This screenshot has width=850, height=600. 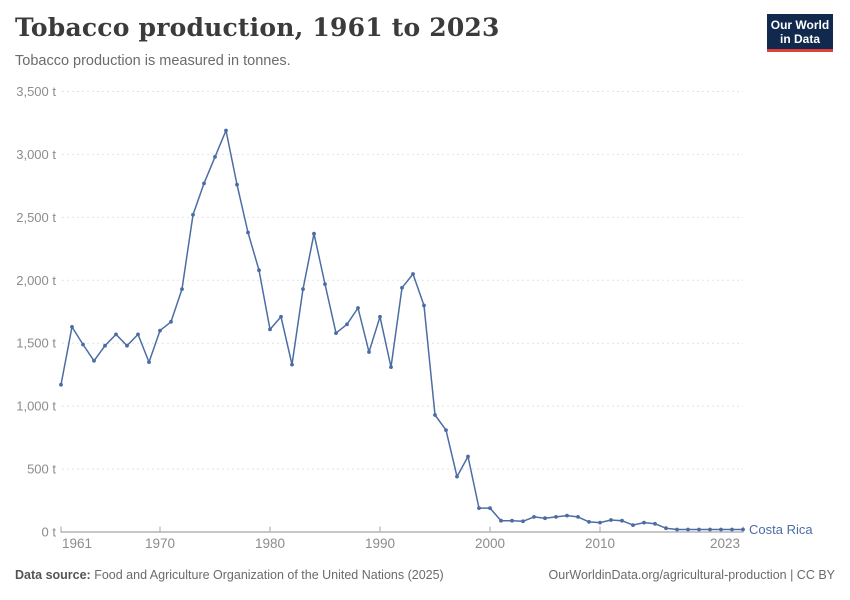 I want to click on series-end-label: Costa Rica, so click(x=781, y=529).